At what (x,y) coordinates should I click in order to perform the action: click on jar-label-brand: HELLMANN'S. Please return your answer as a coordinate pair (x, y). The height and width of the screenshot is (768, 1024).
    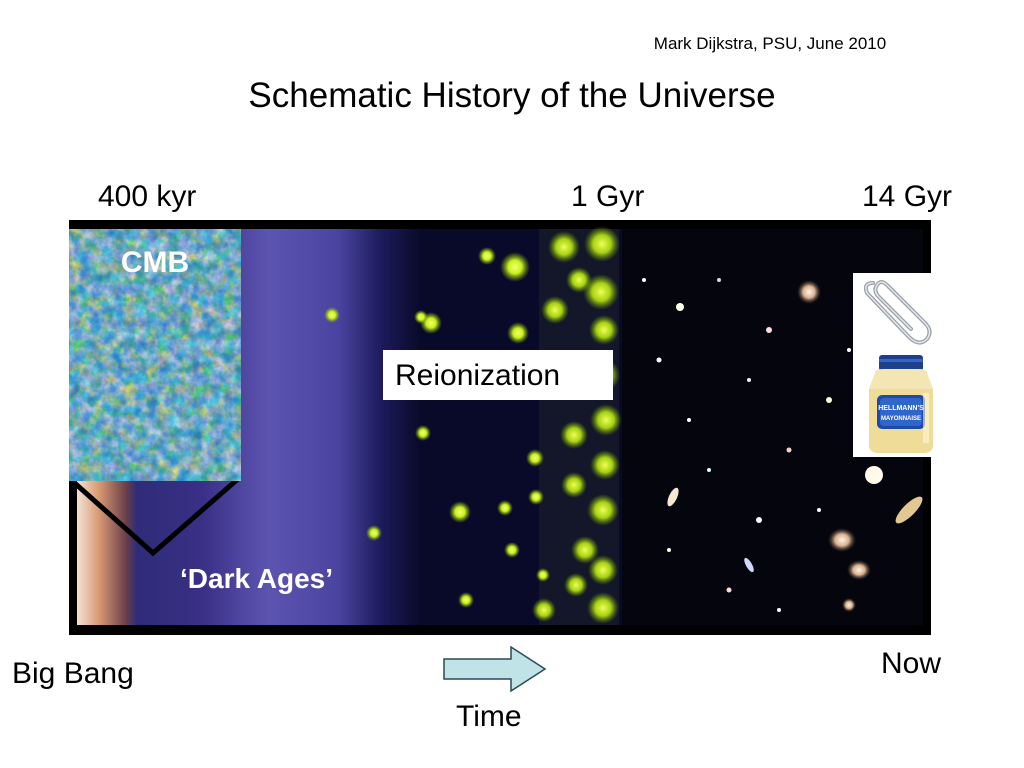
    Looking at the image, I should click on (901, 408).